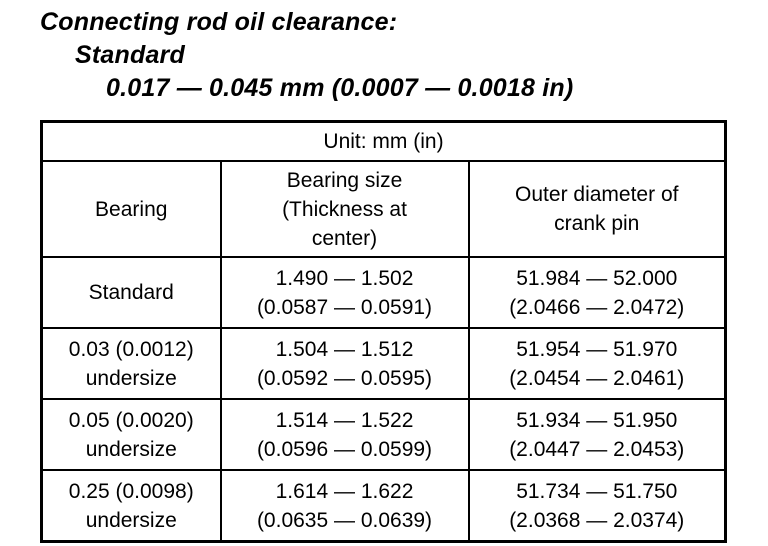 The image size is (768, 546). I want to click on cell-bearing: Standard, so click(131, 292).